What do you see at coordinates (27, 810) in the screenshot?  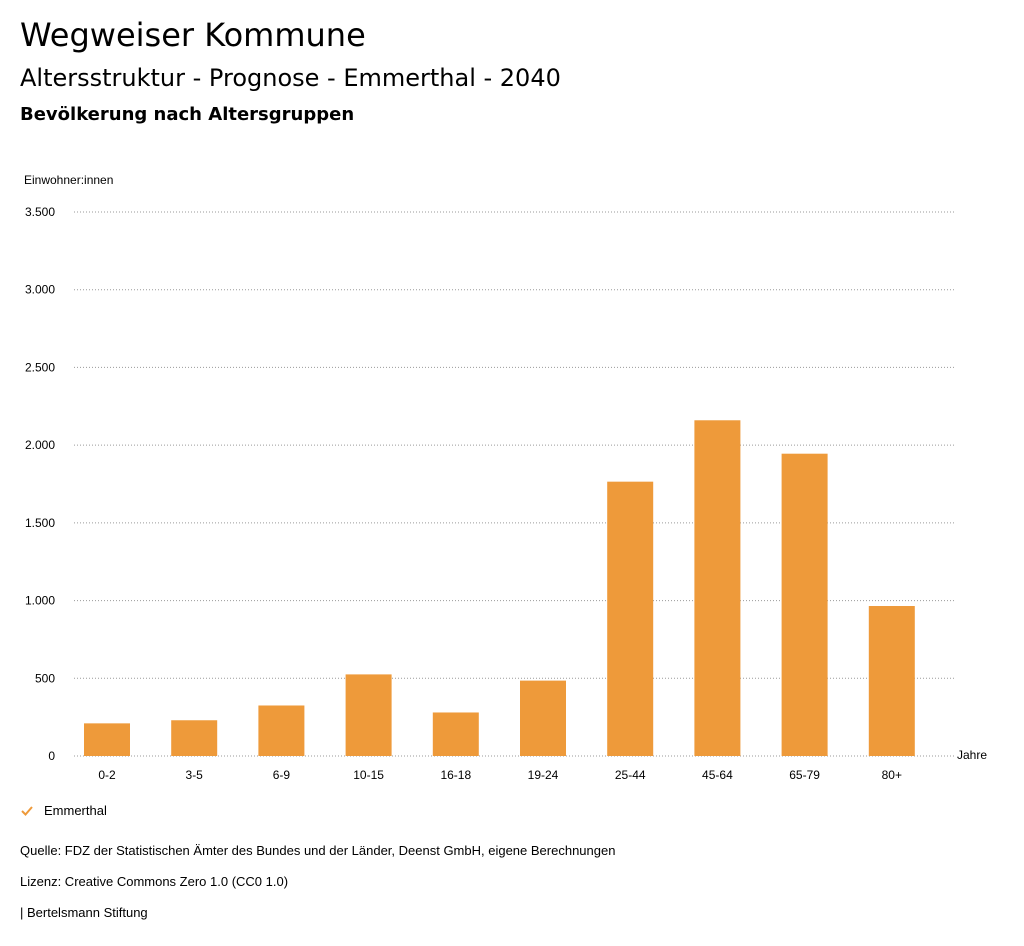 I see `checkmark-icon` at bounding box center [27, 810].